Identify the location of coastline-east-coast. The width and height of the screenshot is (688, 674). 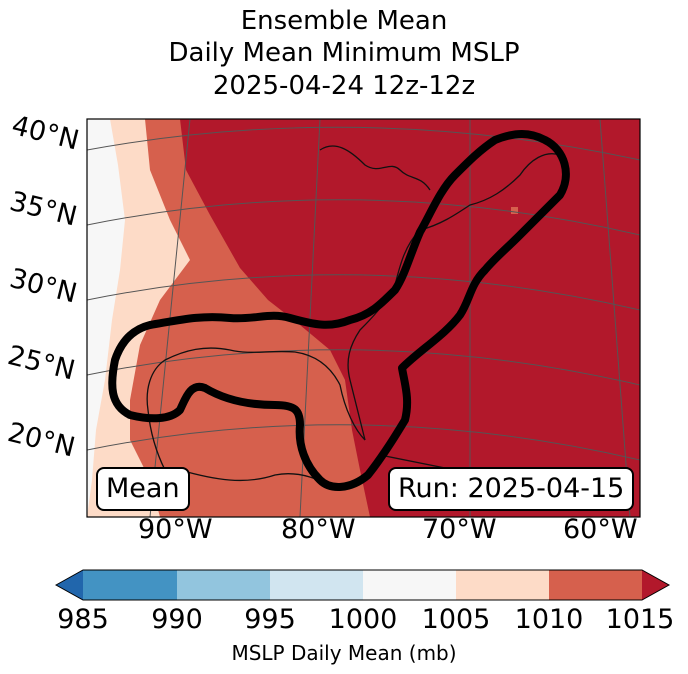
(384, 335).